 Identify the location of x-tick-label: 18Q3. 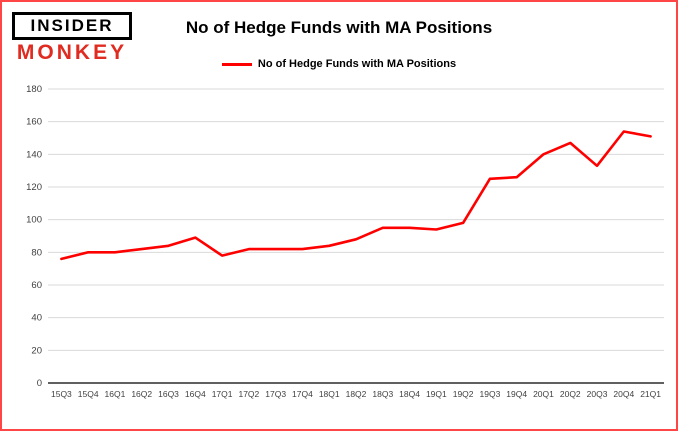
(382, 394).